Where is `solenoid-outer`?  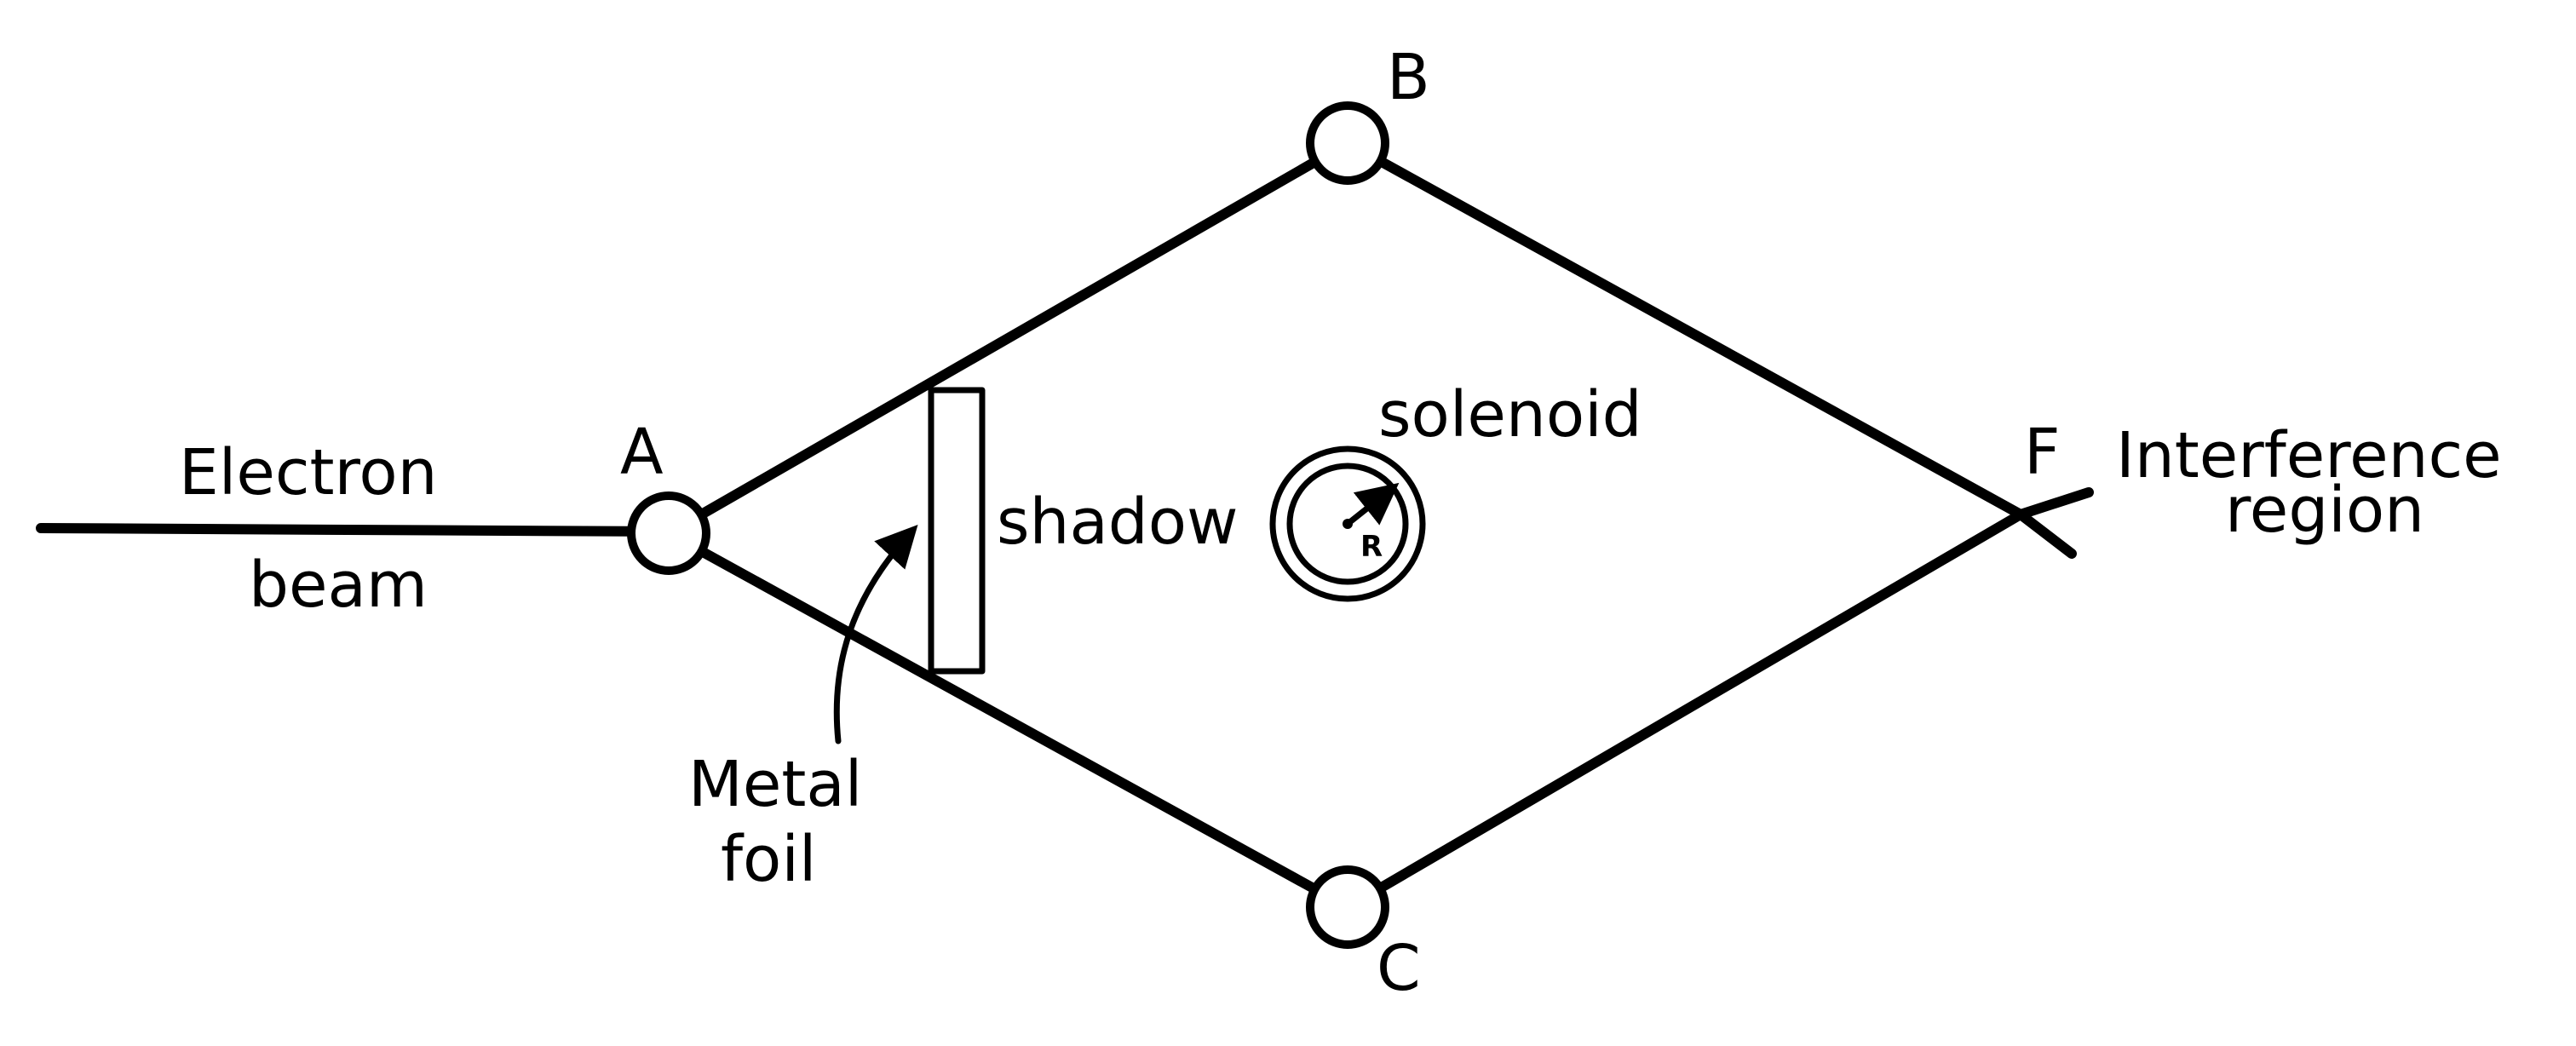
solenoid-outer is located at coordinates (1348, 524).